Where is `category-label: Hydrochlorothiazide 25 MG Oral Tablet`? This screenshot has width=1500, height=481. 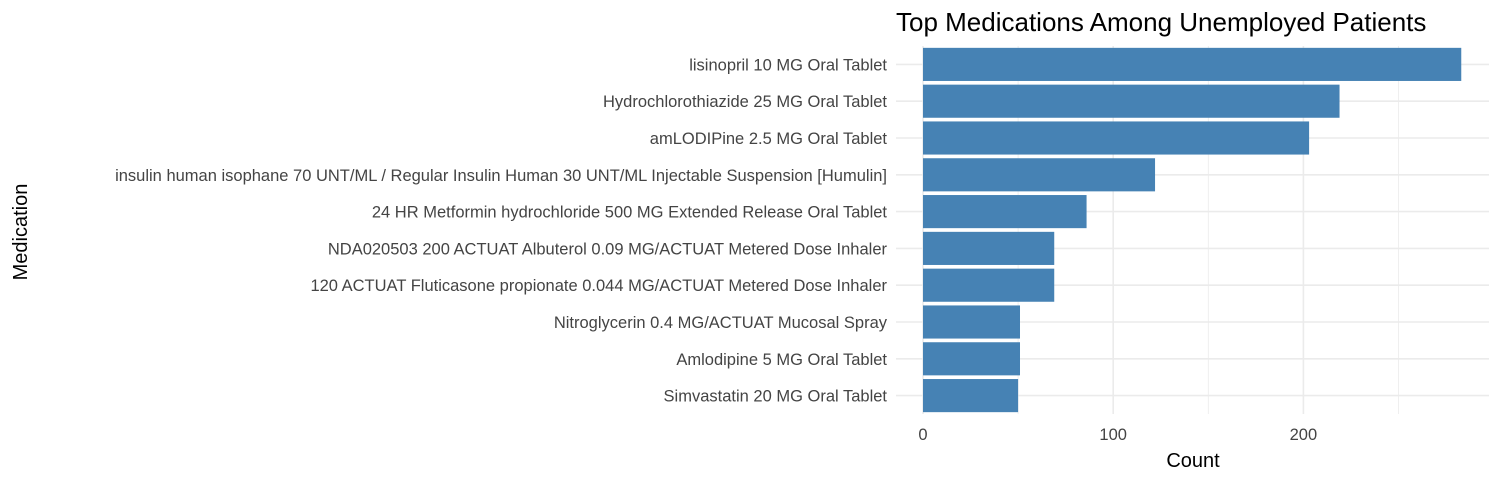
category-label: Hydrochlorothiazide 25 MG Oral Tablet is located at coordinates (745, 102).